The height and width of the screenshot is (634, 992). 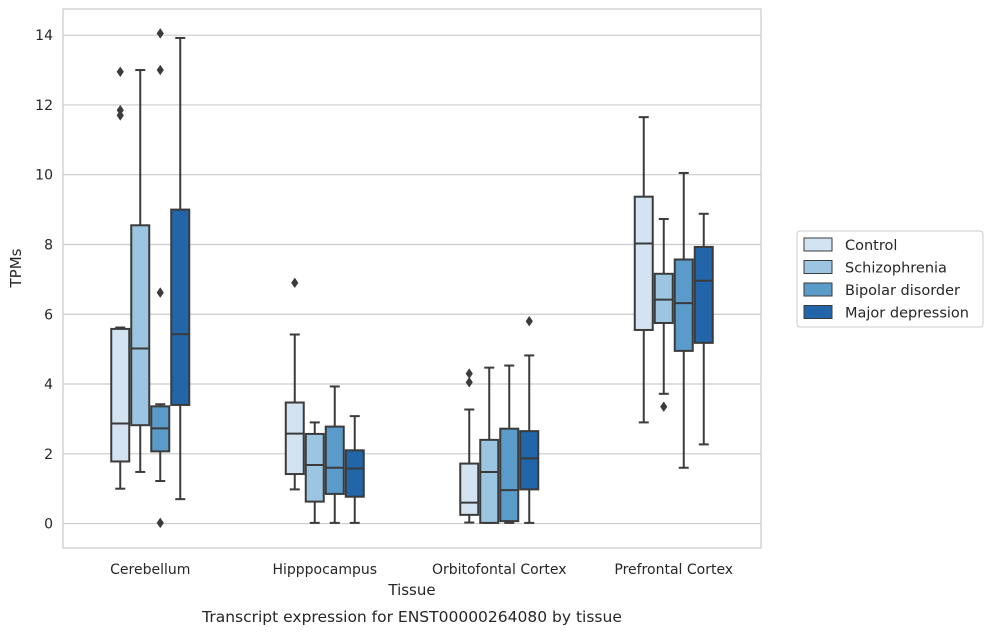 I want to click on x-tick-label: Hipppocampus, so click(x=324, y=570).